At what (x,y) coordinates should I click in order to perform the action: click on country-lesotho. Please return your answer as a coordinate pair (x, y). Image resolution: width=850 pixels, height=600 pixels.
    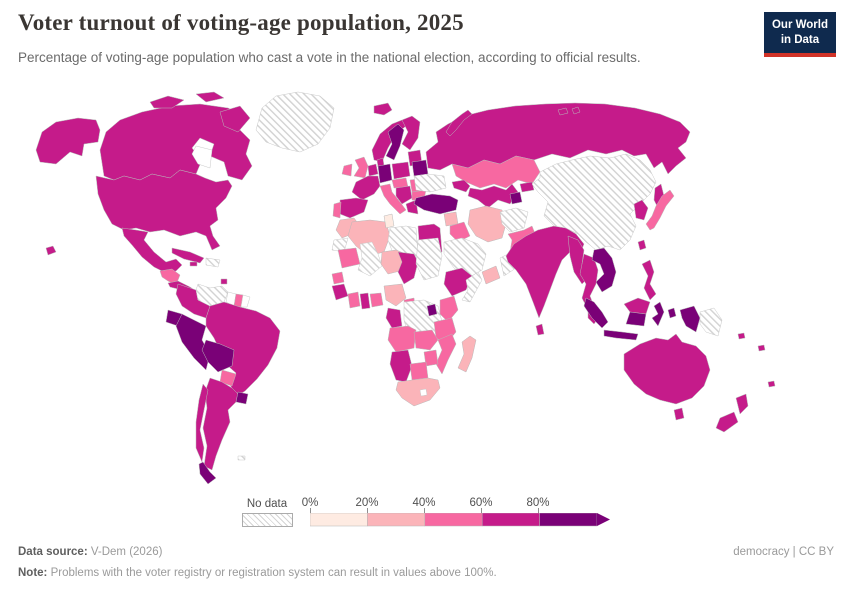
    Looking at the image, I should click on (423, 392).